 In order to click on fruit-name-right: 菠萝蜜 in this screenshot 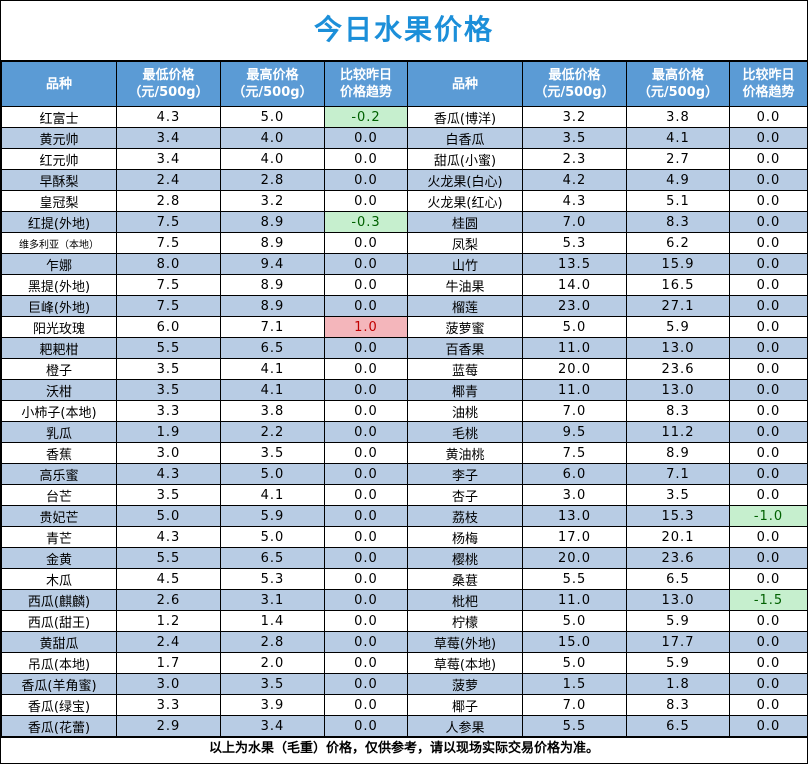, I will do `click(465, 327)`.